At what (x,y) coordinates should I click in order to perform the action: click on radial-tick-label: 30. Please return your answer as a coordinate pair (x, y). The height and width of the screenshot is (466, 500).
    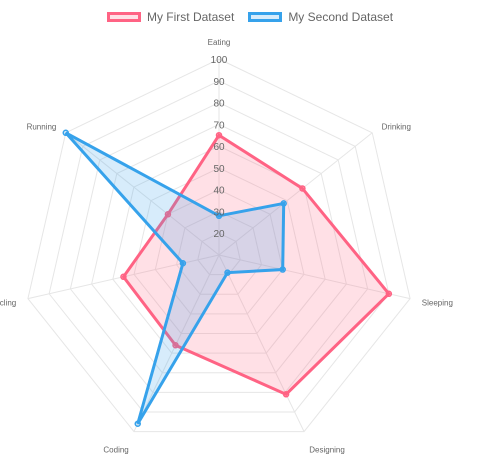
    Looking at the image, I should click on (219, 212).